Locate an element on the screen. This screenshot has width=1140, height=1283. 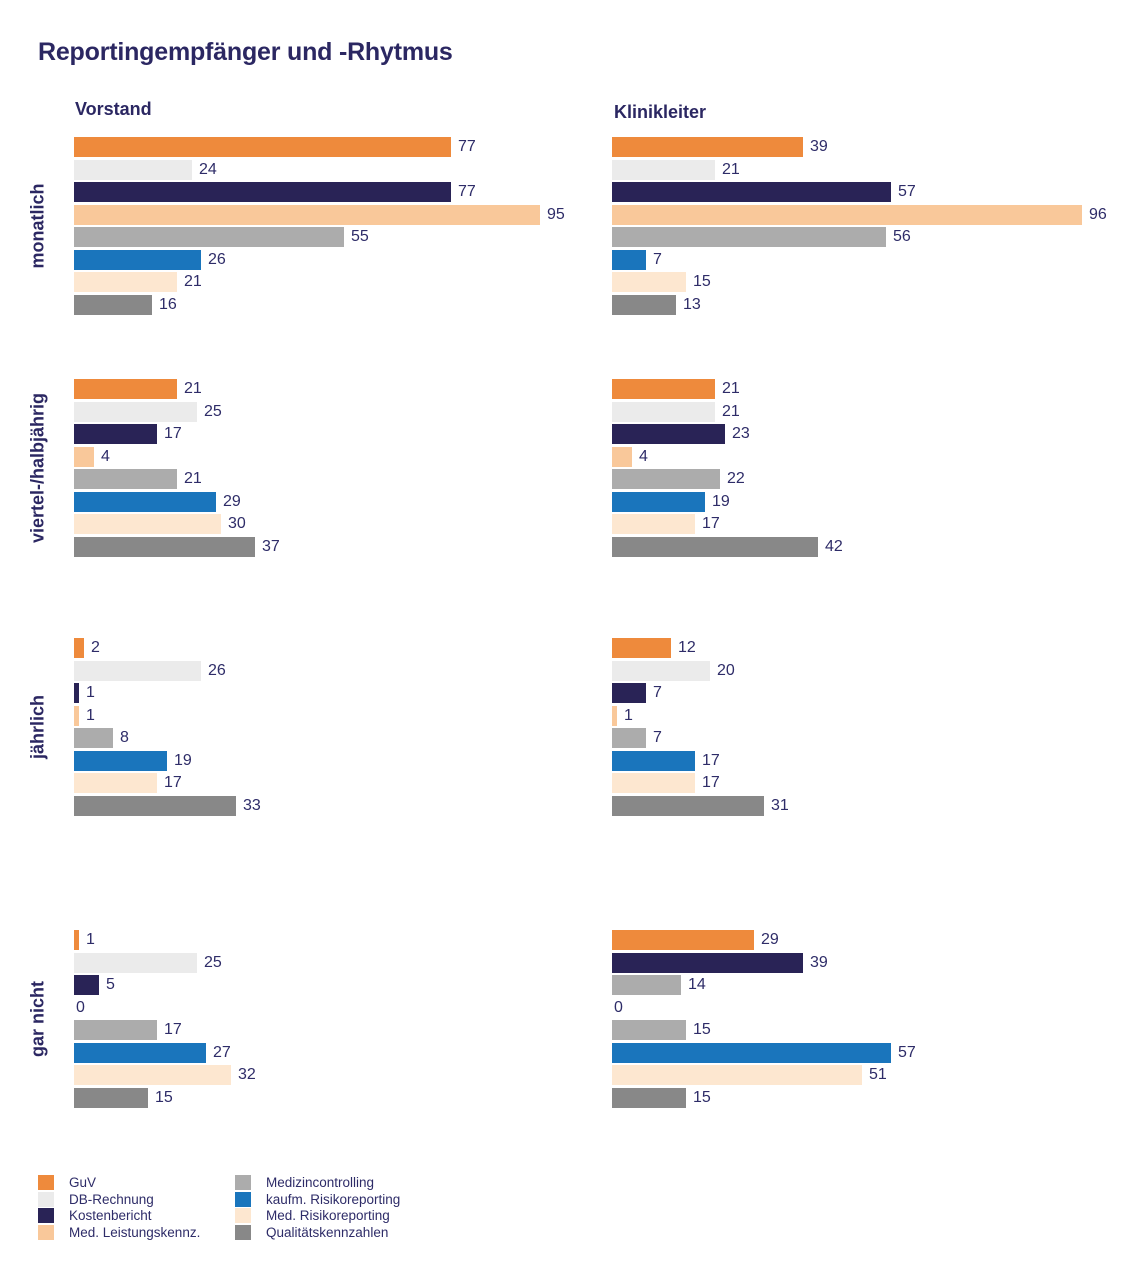
legend-item-guv: GuV is located at coordinates (119, 1182).